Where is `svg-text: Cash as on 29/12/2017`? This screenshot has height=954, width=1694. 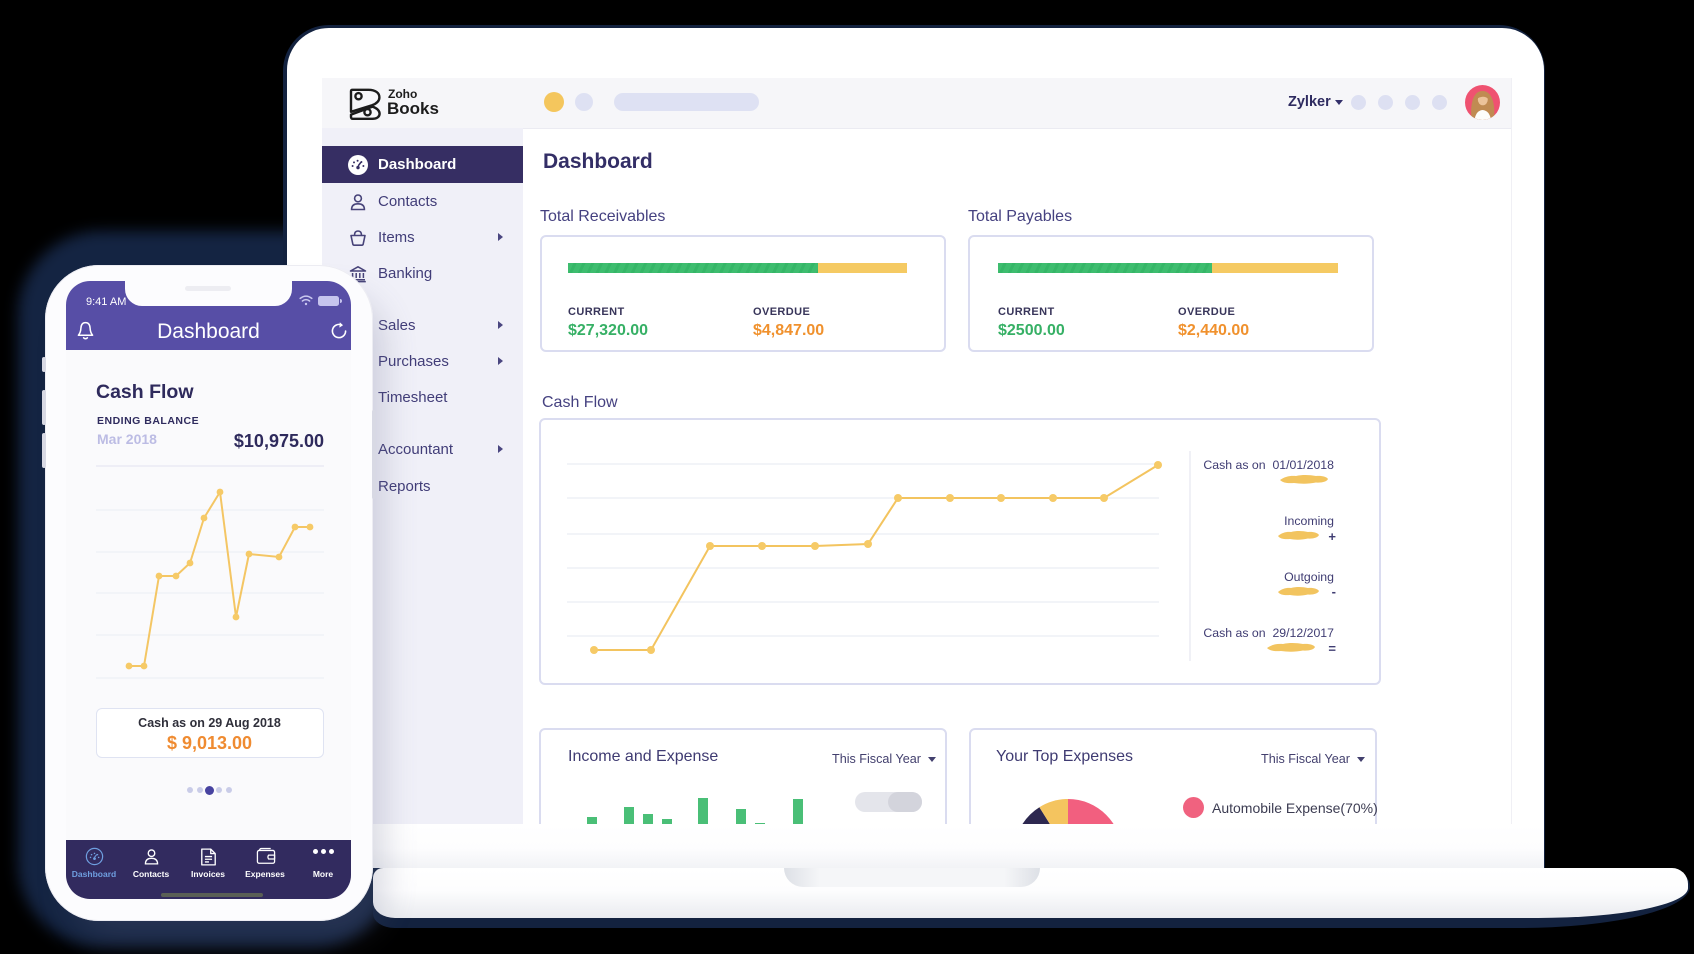
svg-text: Cash as on 29/12/2017 is located at coordinates (1268, 633).